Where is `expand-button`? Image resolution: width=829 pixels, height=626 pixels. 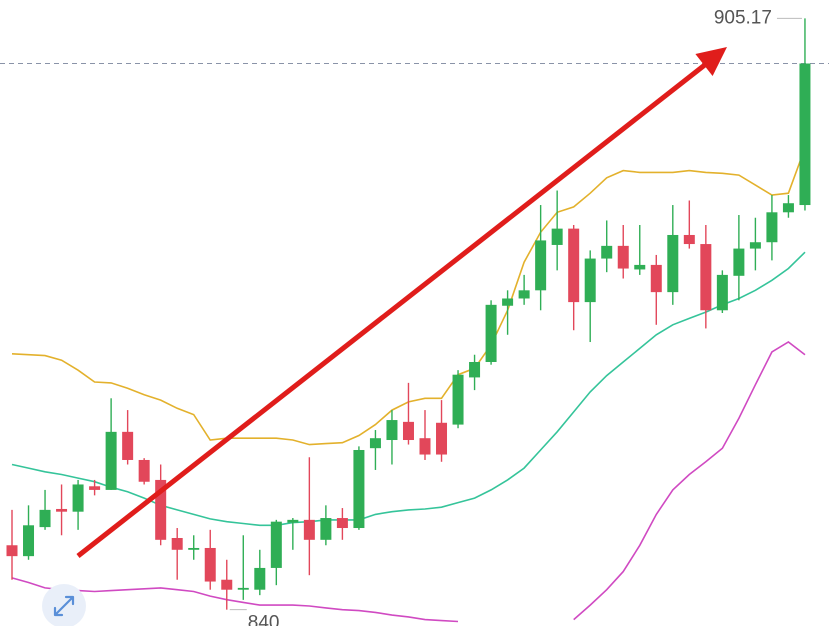
expand-button is located at coordinates (64, 605).